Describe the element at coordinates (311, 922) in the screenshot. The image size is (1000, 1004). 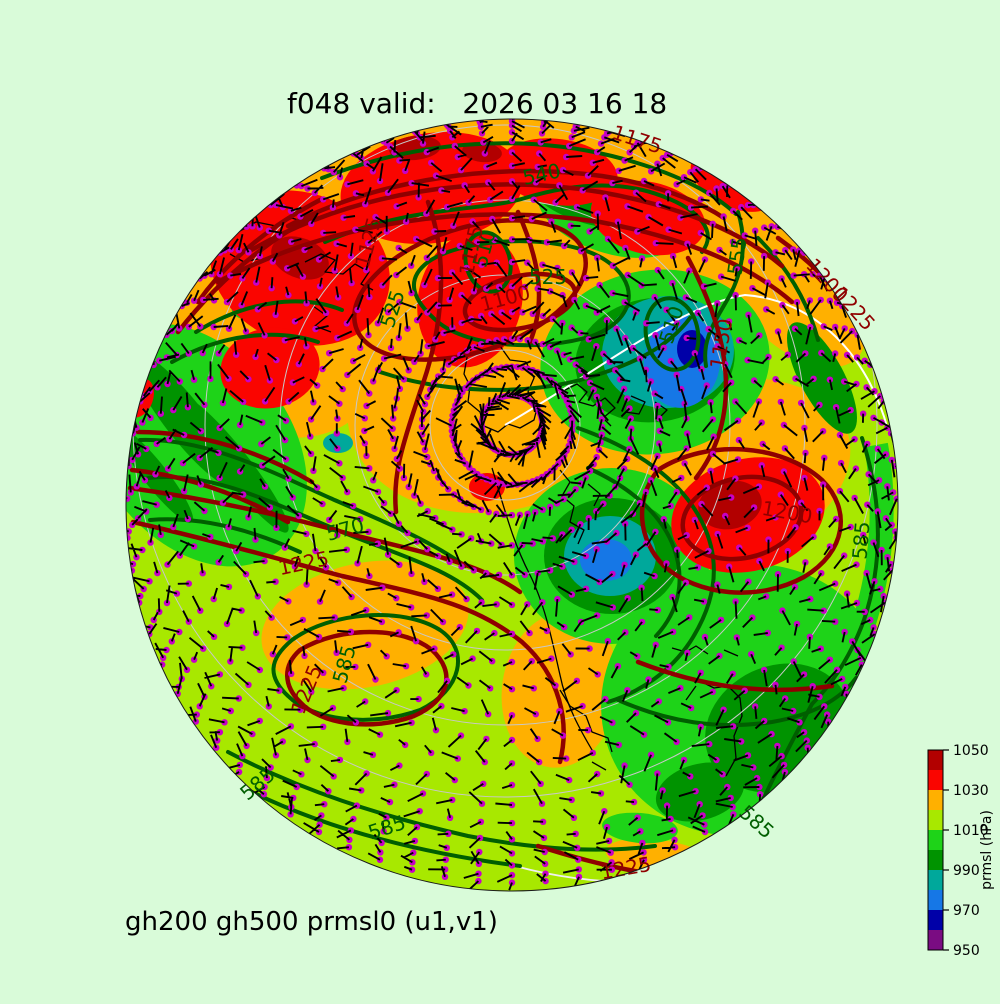
I see `fields-label: gh200 gh500 prmsl0 (u1,v1)` at that location.